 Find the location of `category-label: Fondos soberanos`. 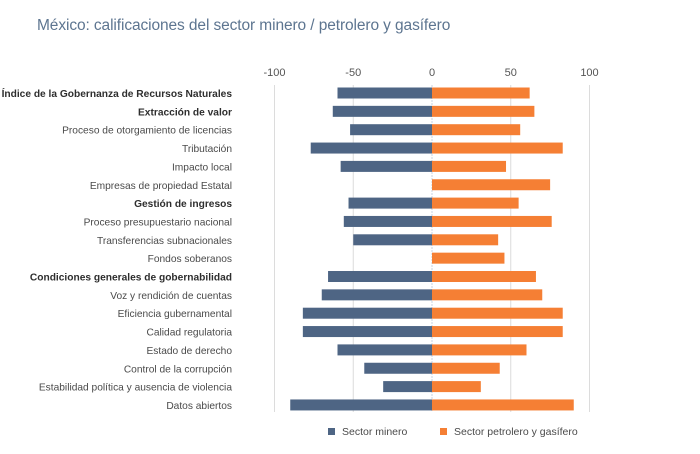

category-label: Fondos soberanos is located at coordinates (190, 259).